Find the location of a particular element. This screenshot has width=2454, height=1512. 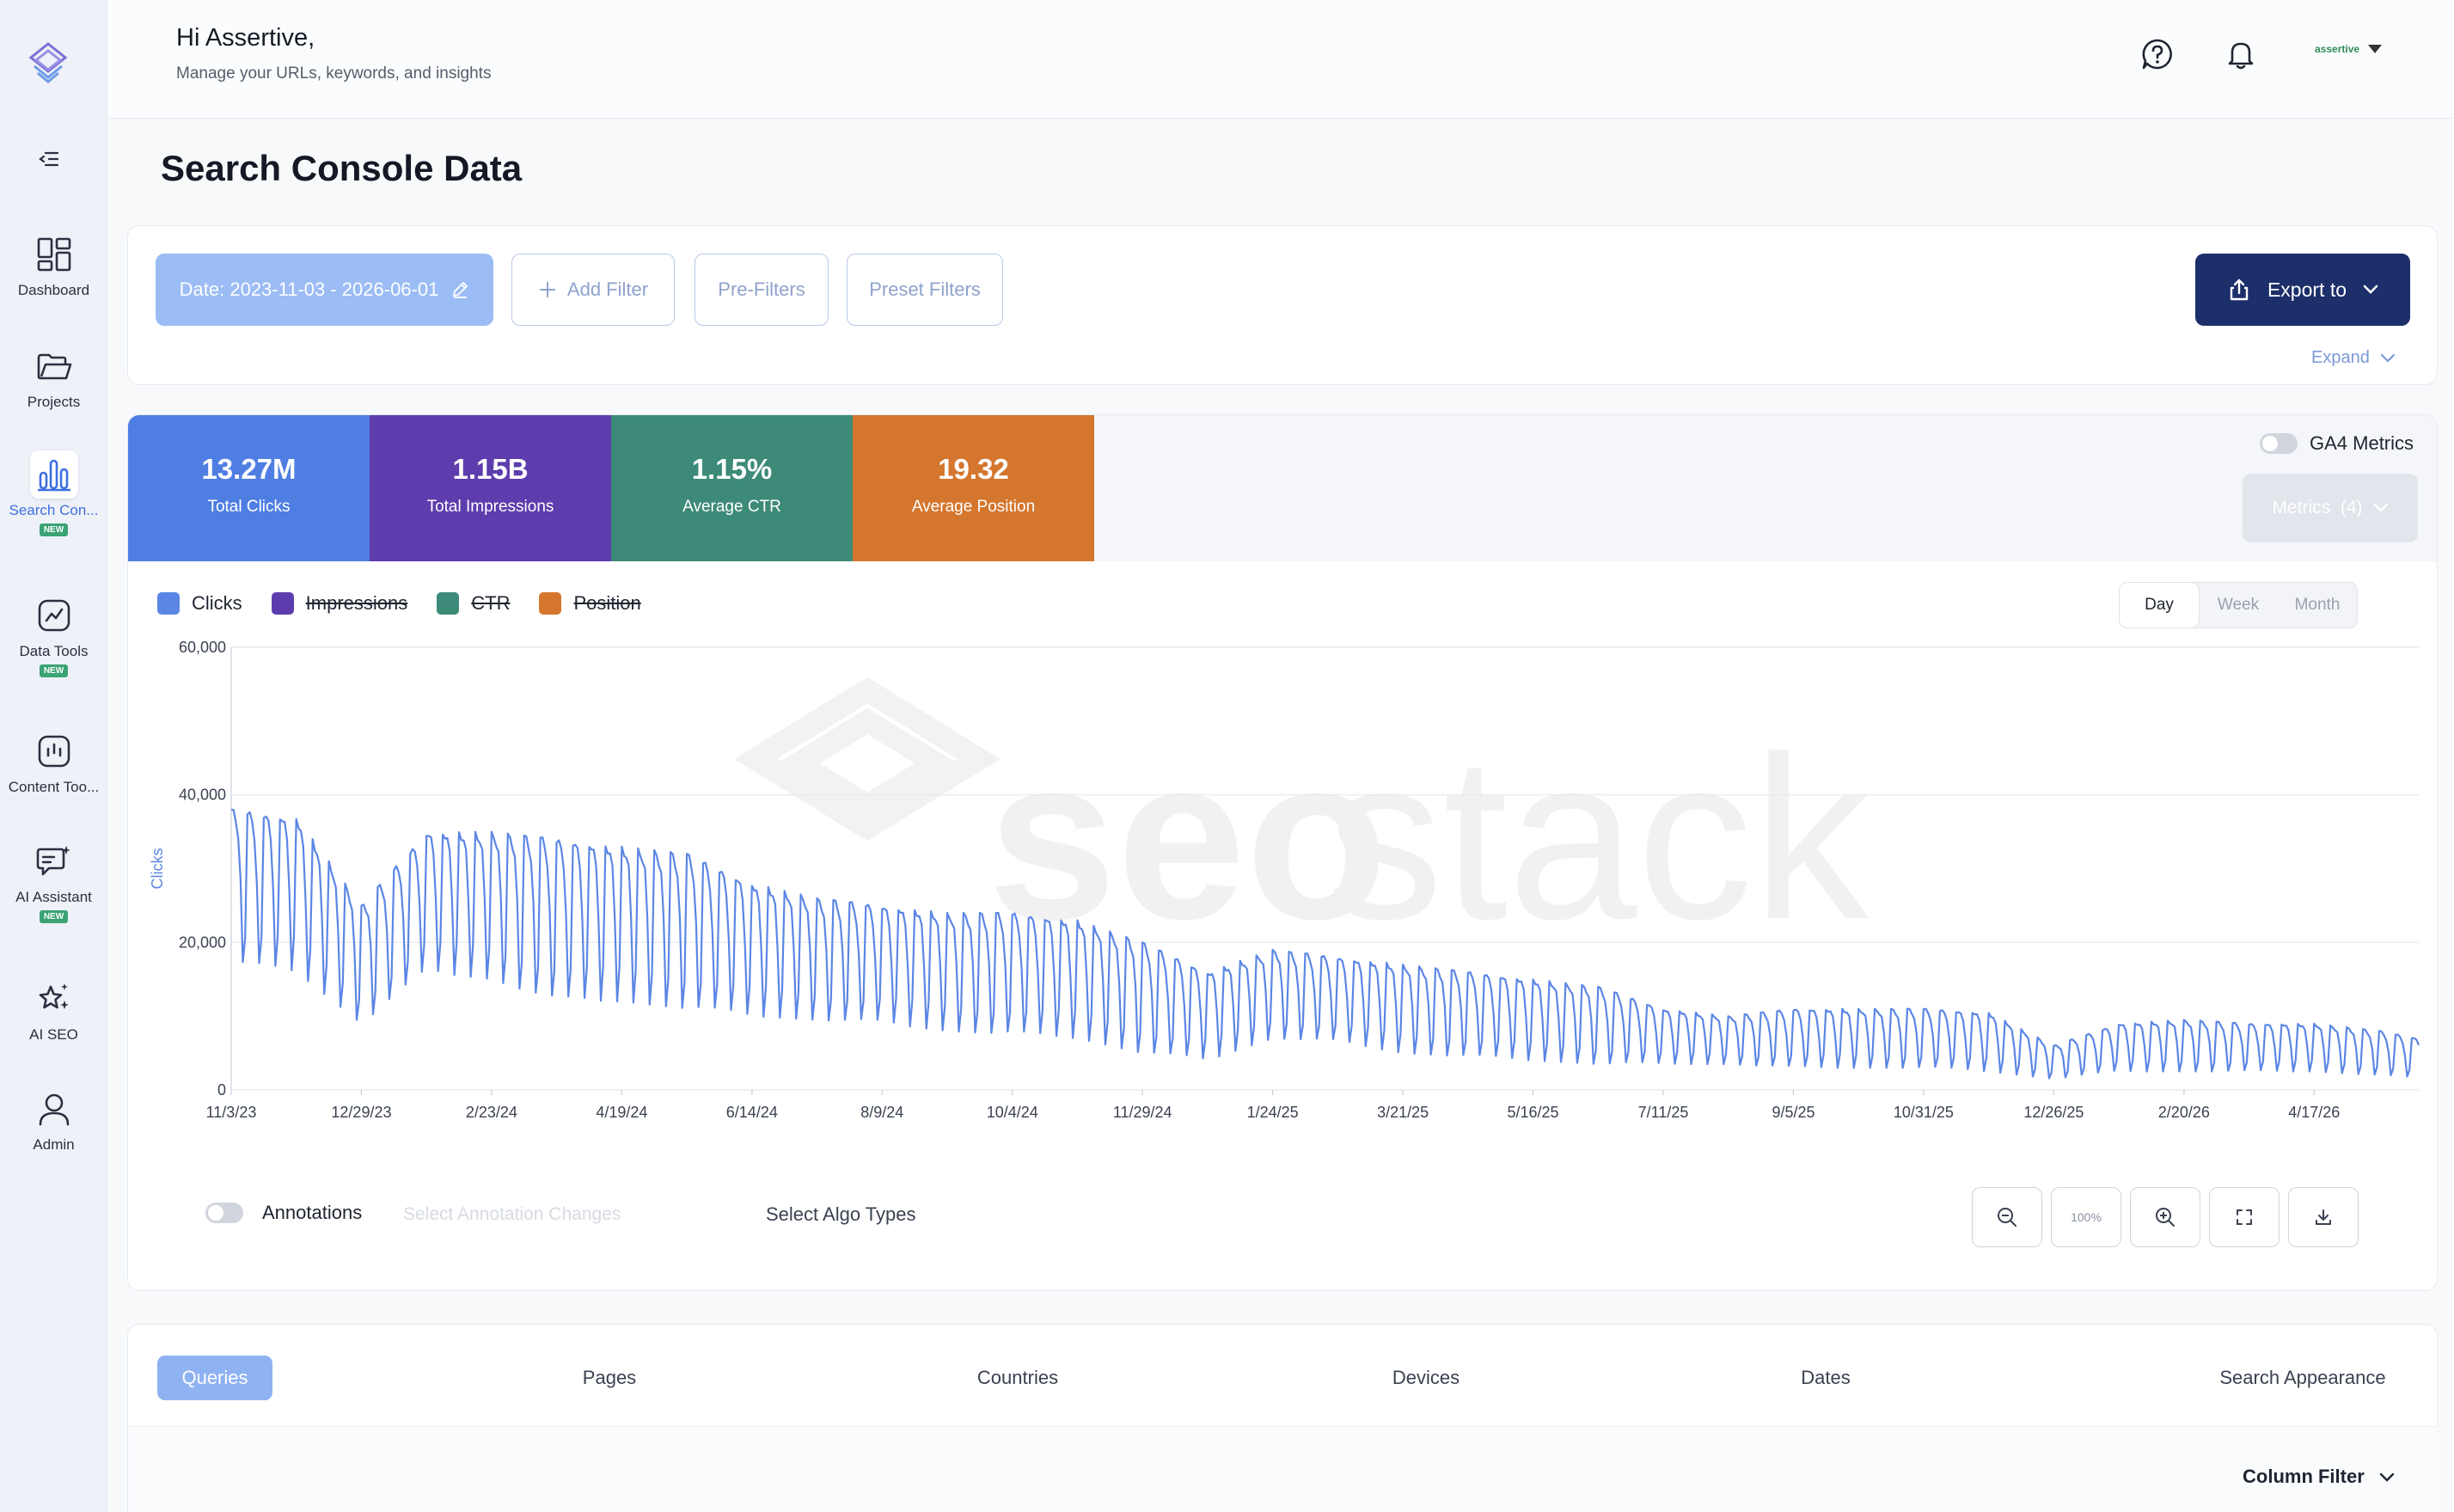

legend-item-impressions: Impressions is located at coordinates (339, 603).